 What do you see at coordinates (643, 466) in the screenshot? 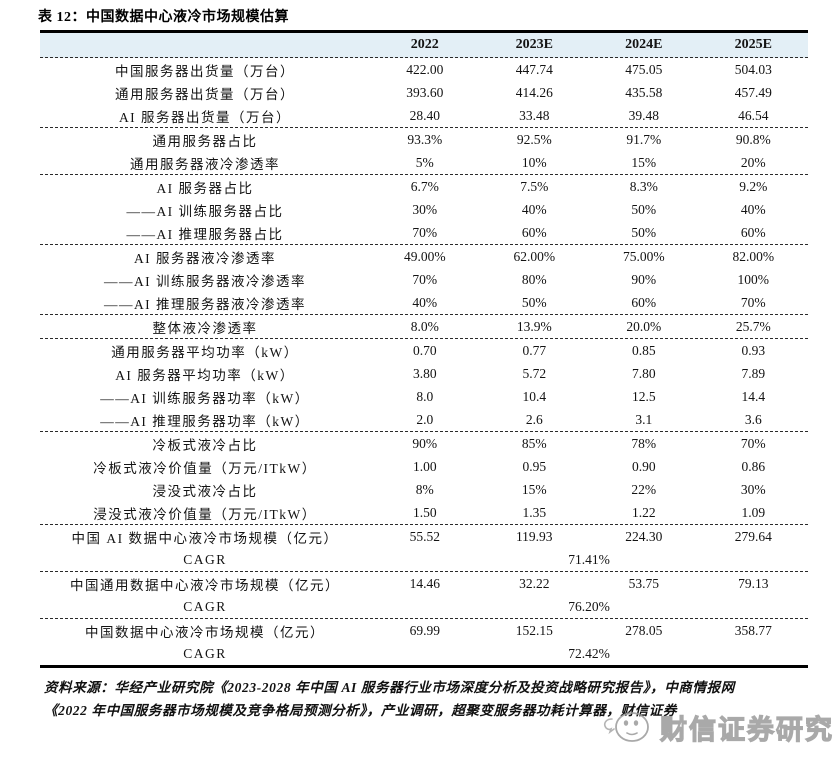
I see `row-value: 0.90` at bounding box center [643, 466].